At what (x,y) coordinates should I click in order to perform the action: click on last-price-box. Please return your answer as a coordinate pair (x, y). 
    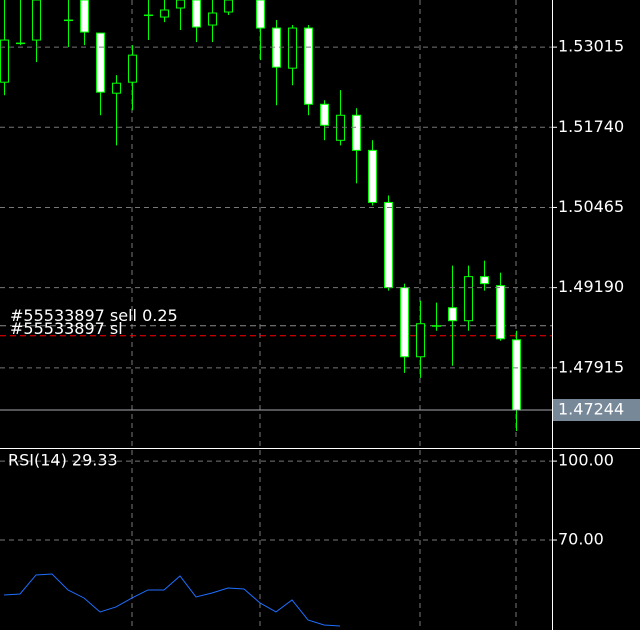
    Looking at the image, I should click on (596, 410).